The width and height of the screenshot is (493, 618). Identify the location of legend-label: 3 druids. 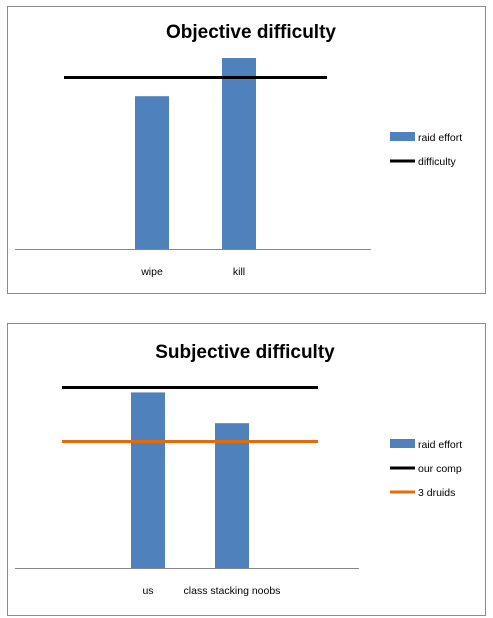
(436, 493).